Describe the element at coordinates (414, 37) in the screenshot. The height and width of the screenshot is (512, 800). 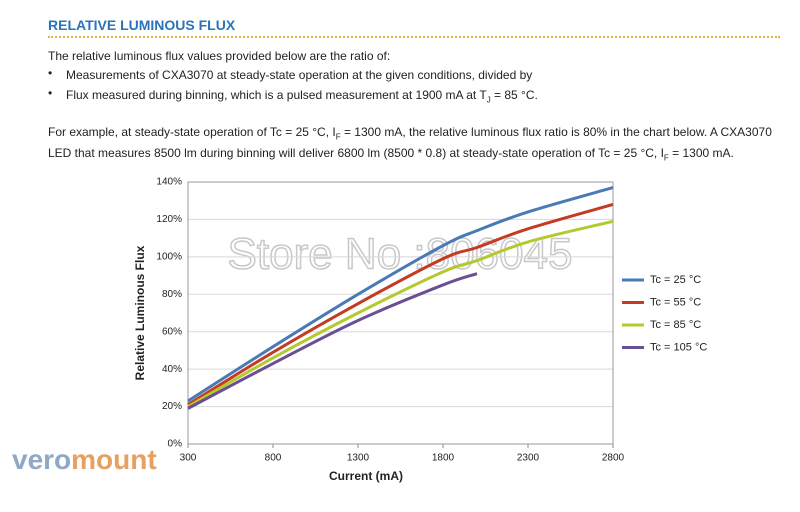
I see `divider` at that location.